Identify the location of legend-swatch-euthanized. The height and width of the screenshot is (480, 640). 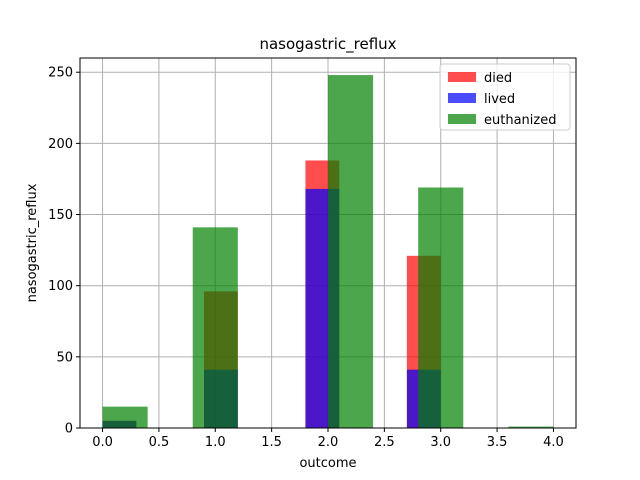
(462, 119).